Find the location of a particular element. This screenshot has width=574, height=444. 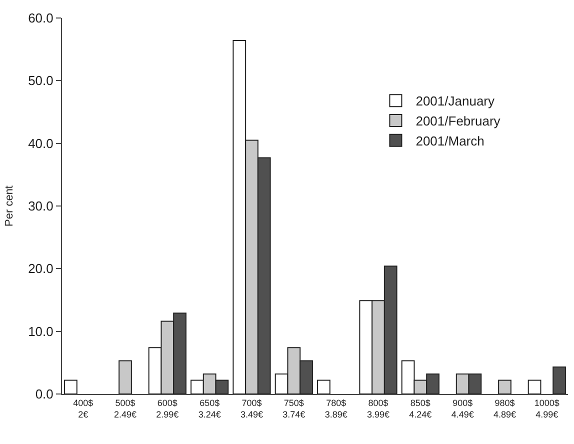

y-tick-label: 50.0 is located at coordinates (41, 80).